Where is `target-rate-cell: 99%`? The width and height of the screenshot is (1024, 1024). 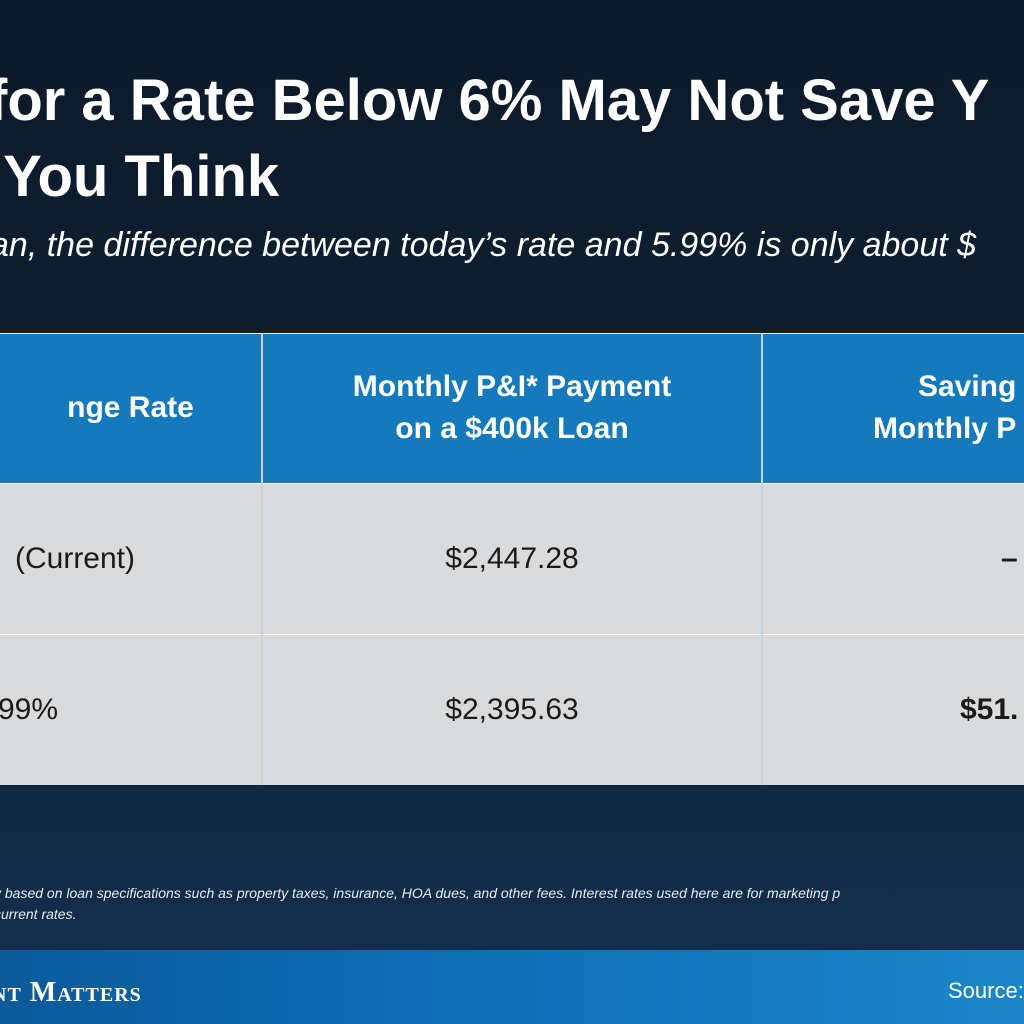
target-rate-cell: 99% is located at coordinates (29, 709).